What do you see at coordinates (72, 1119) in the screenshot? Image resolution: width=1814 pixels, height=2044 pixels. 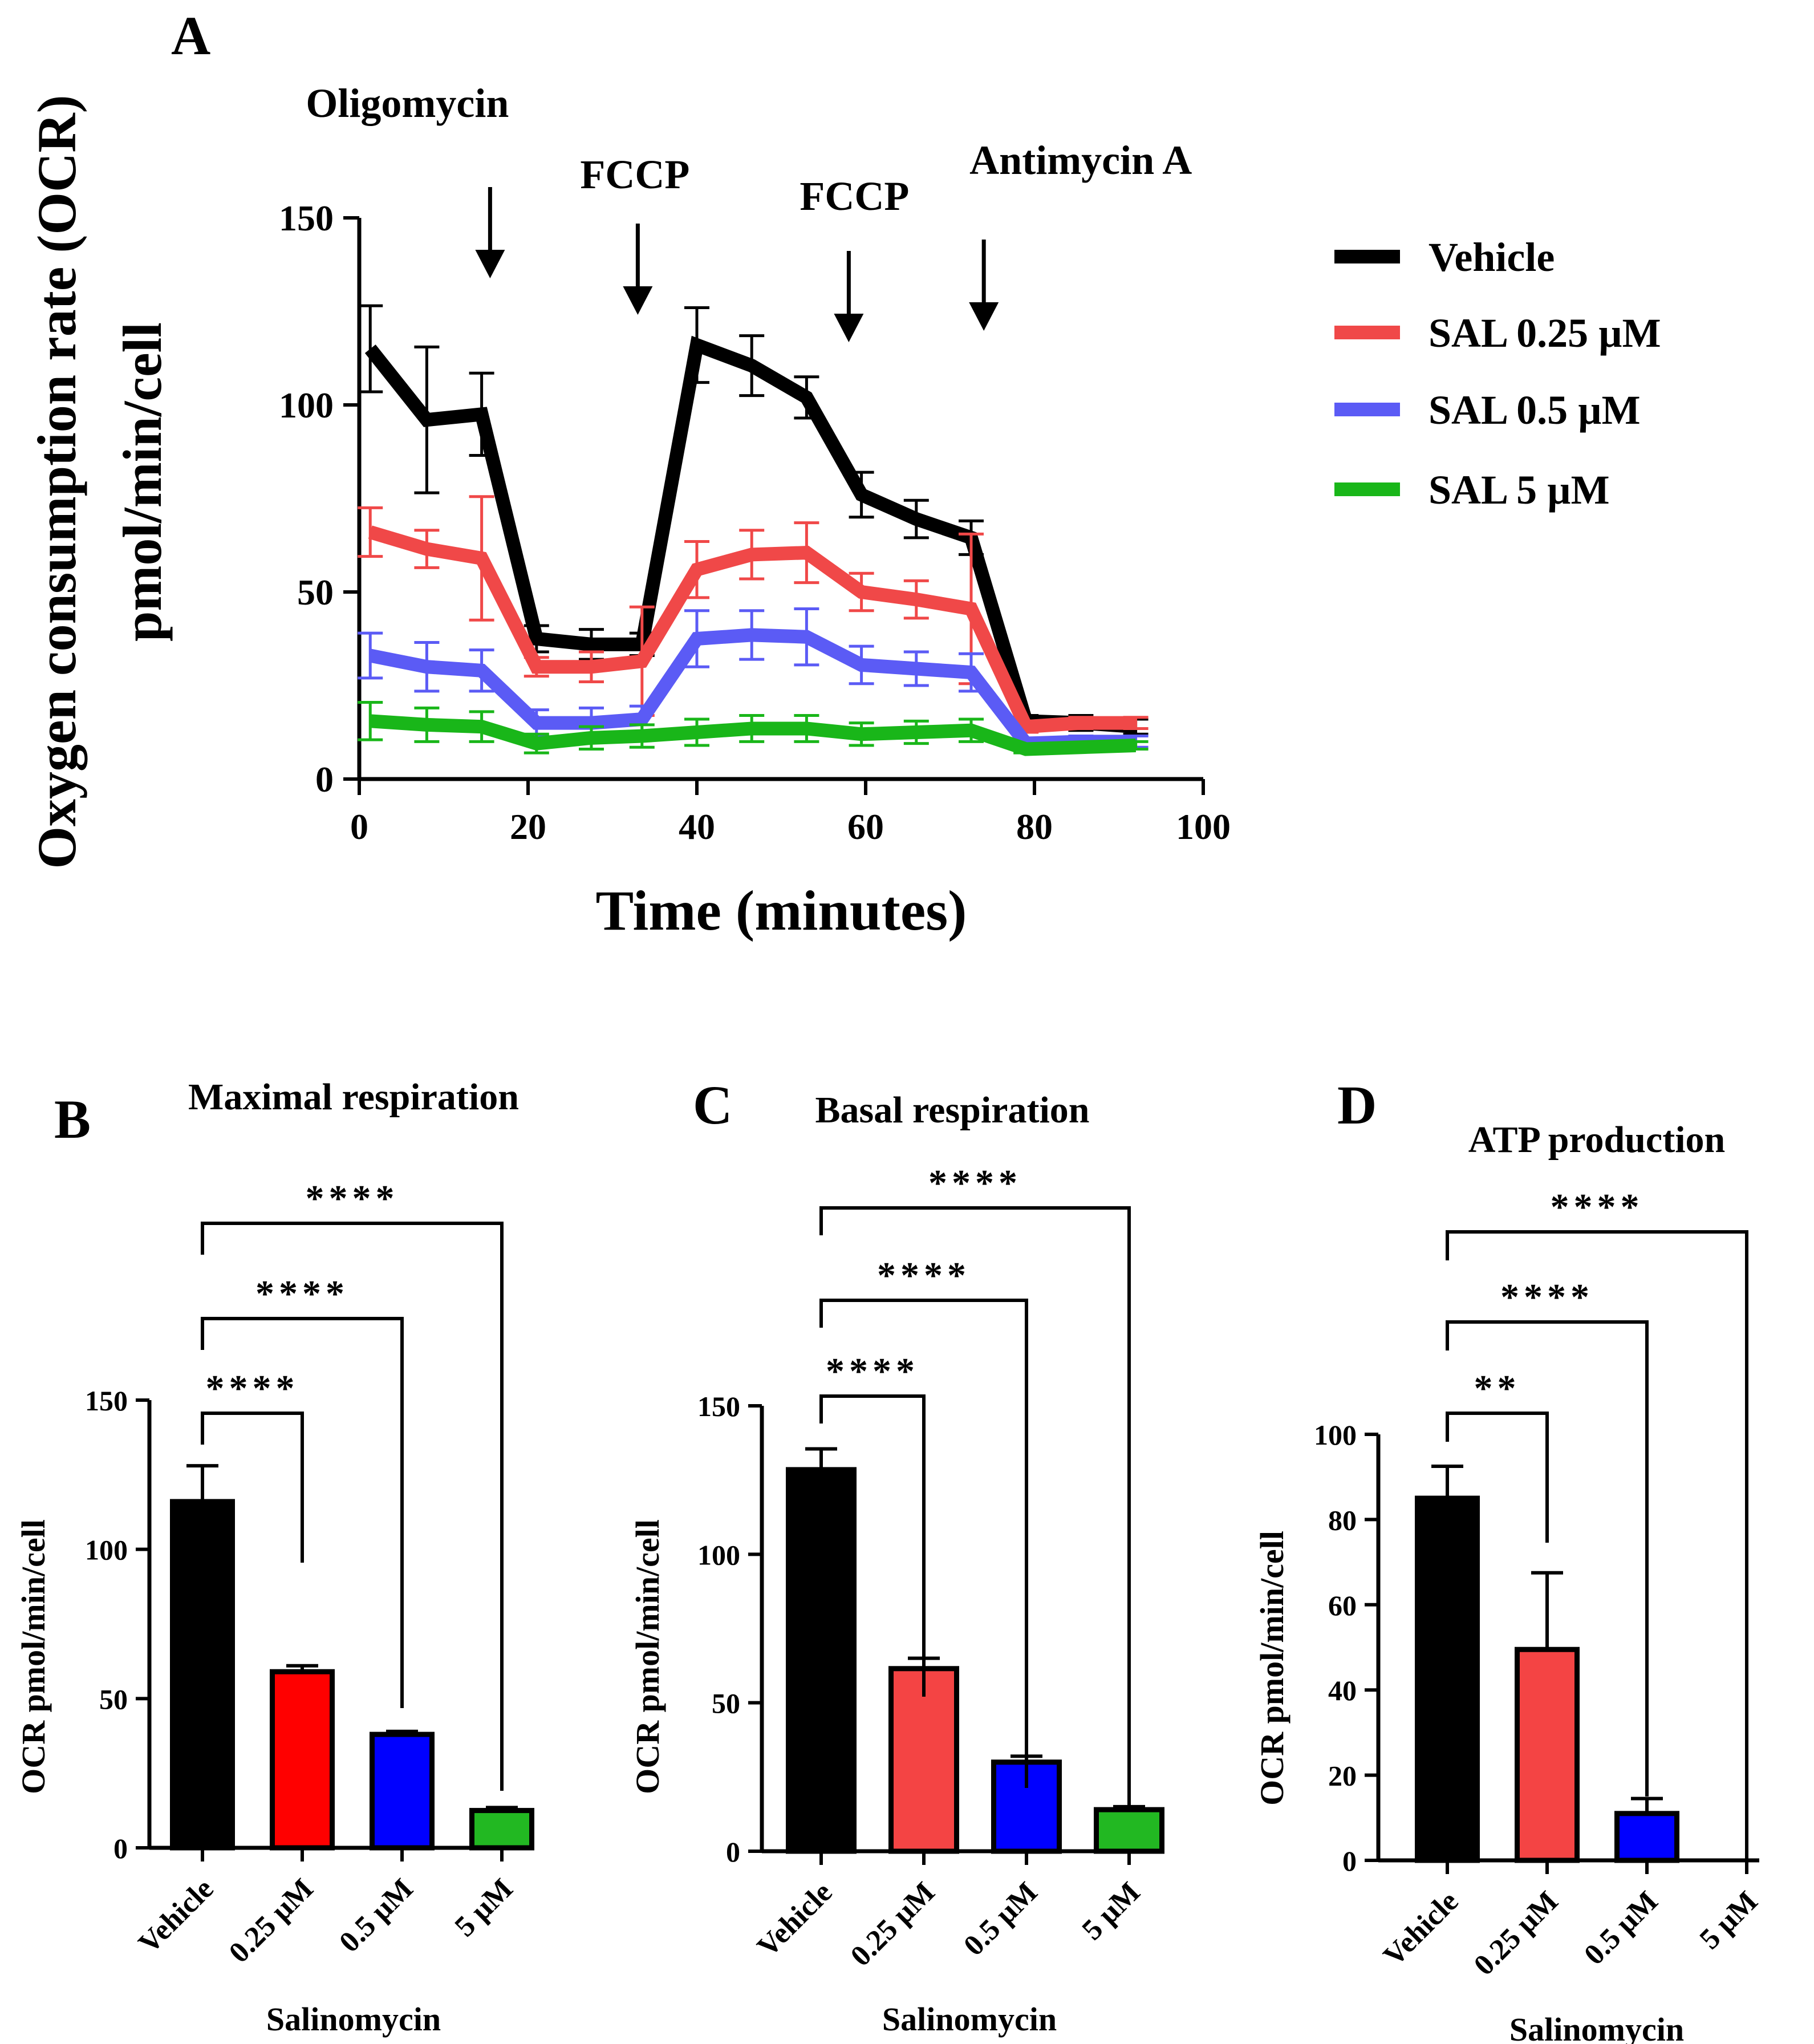 I see `panel-letter-b: B` at bounding box center [72, 1119].